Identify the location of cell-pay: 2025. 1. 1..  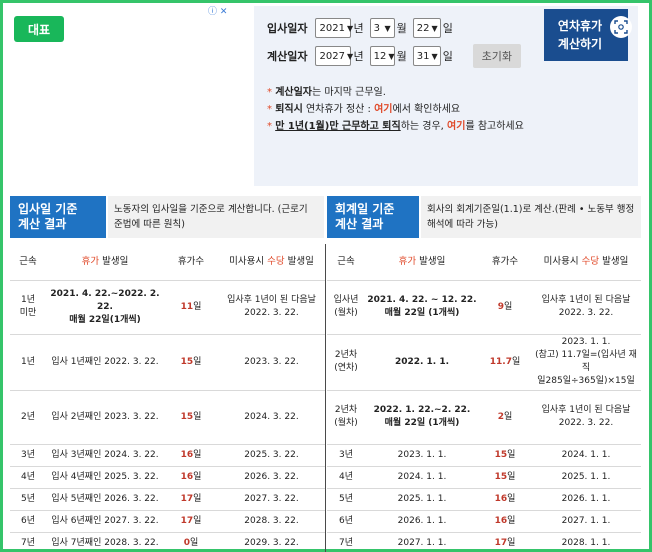
(586, 477).